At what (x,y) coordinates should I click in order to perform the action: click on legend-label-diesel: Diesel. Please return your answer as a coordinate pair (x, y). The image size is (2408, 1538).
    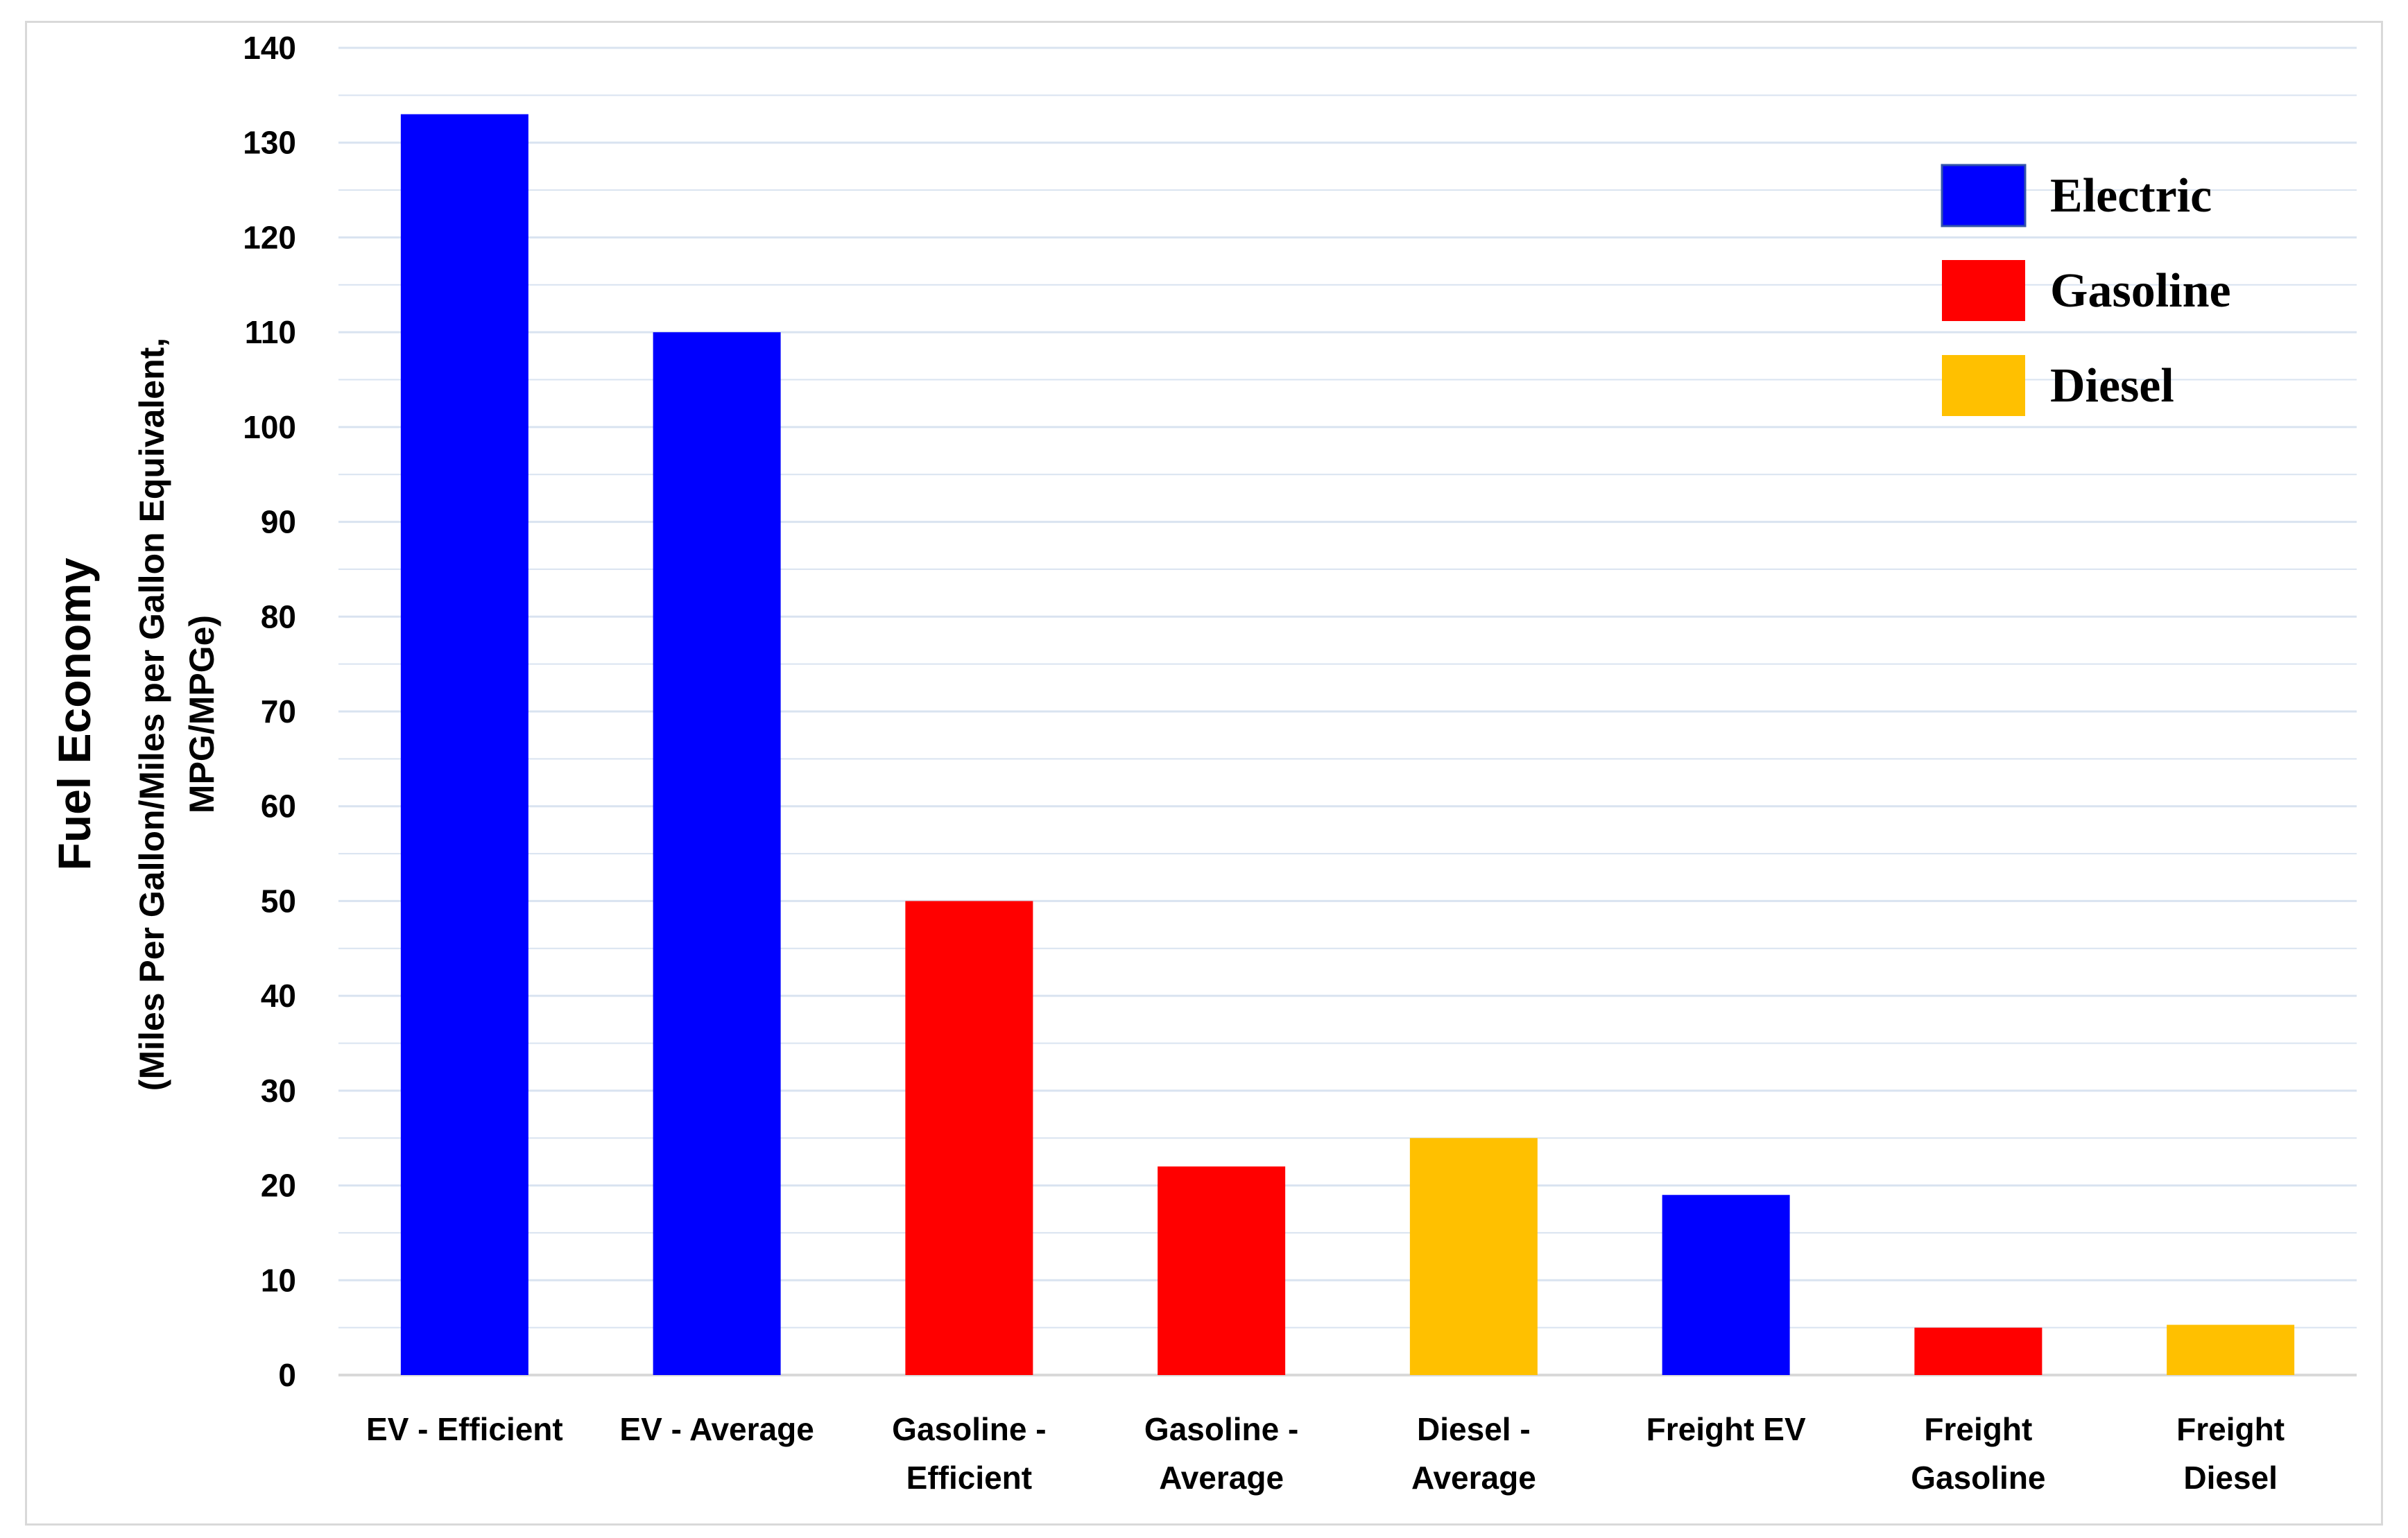
    Looking at the image, I should click on (2112, 386).